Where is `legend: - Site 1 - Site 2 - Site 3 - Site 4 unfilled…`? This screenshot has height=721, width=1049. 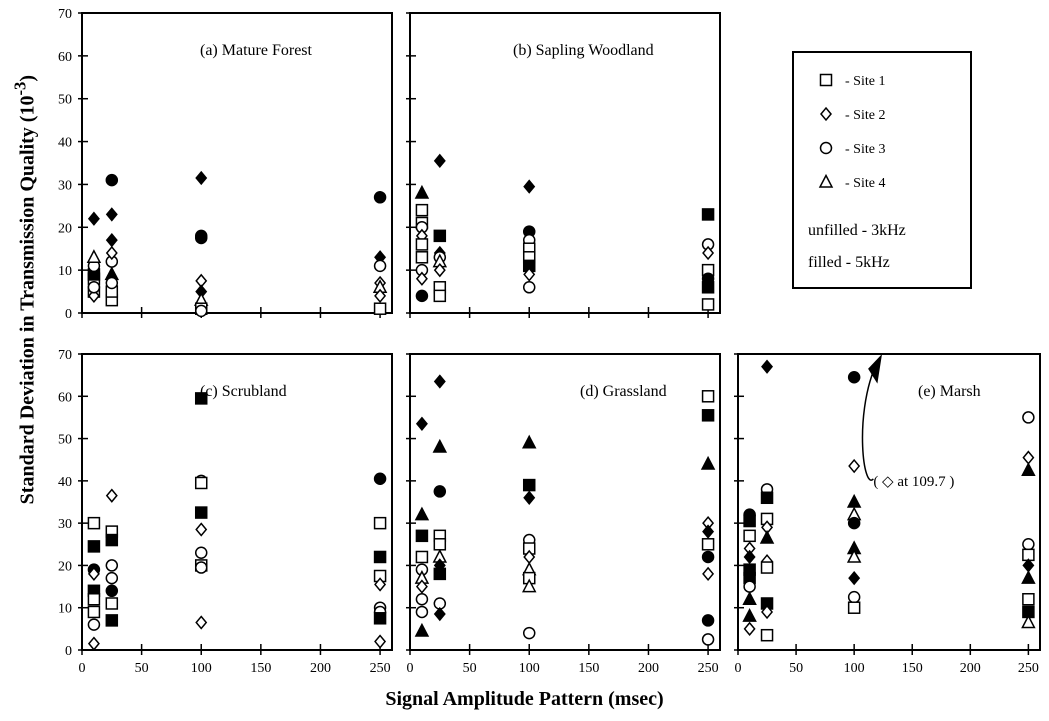 legend: - Site 1 - Site 2 - Site 3 - Site 4 unfilled… is located at coordinates (882, 170).